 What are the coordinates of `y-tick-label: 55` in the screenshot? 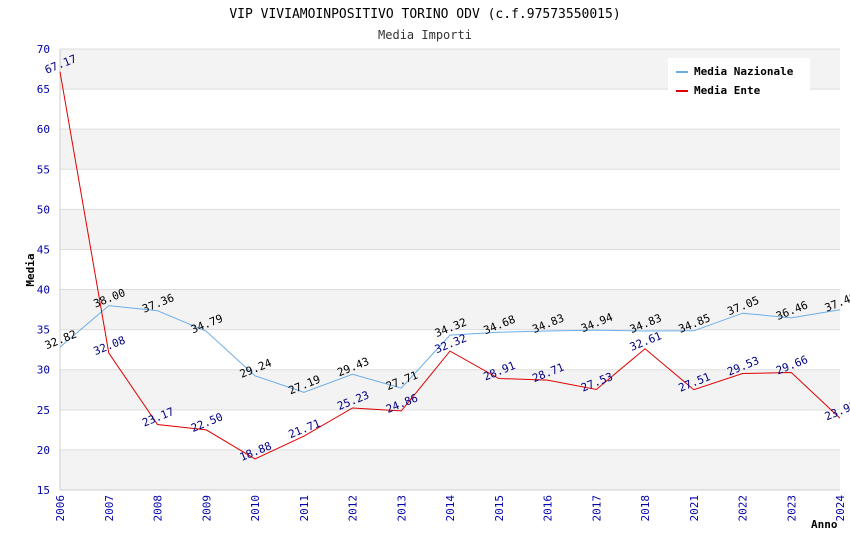 It's located at (43, 169).